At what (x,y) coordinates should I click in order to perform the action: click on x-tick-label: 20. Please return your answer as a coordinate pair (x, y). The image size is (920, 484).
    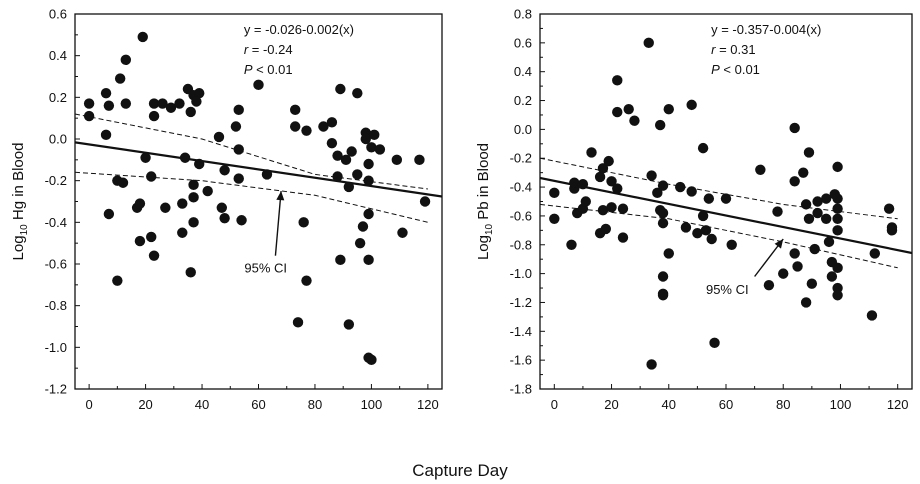
    Looking at the image, I should click on (145, 404).